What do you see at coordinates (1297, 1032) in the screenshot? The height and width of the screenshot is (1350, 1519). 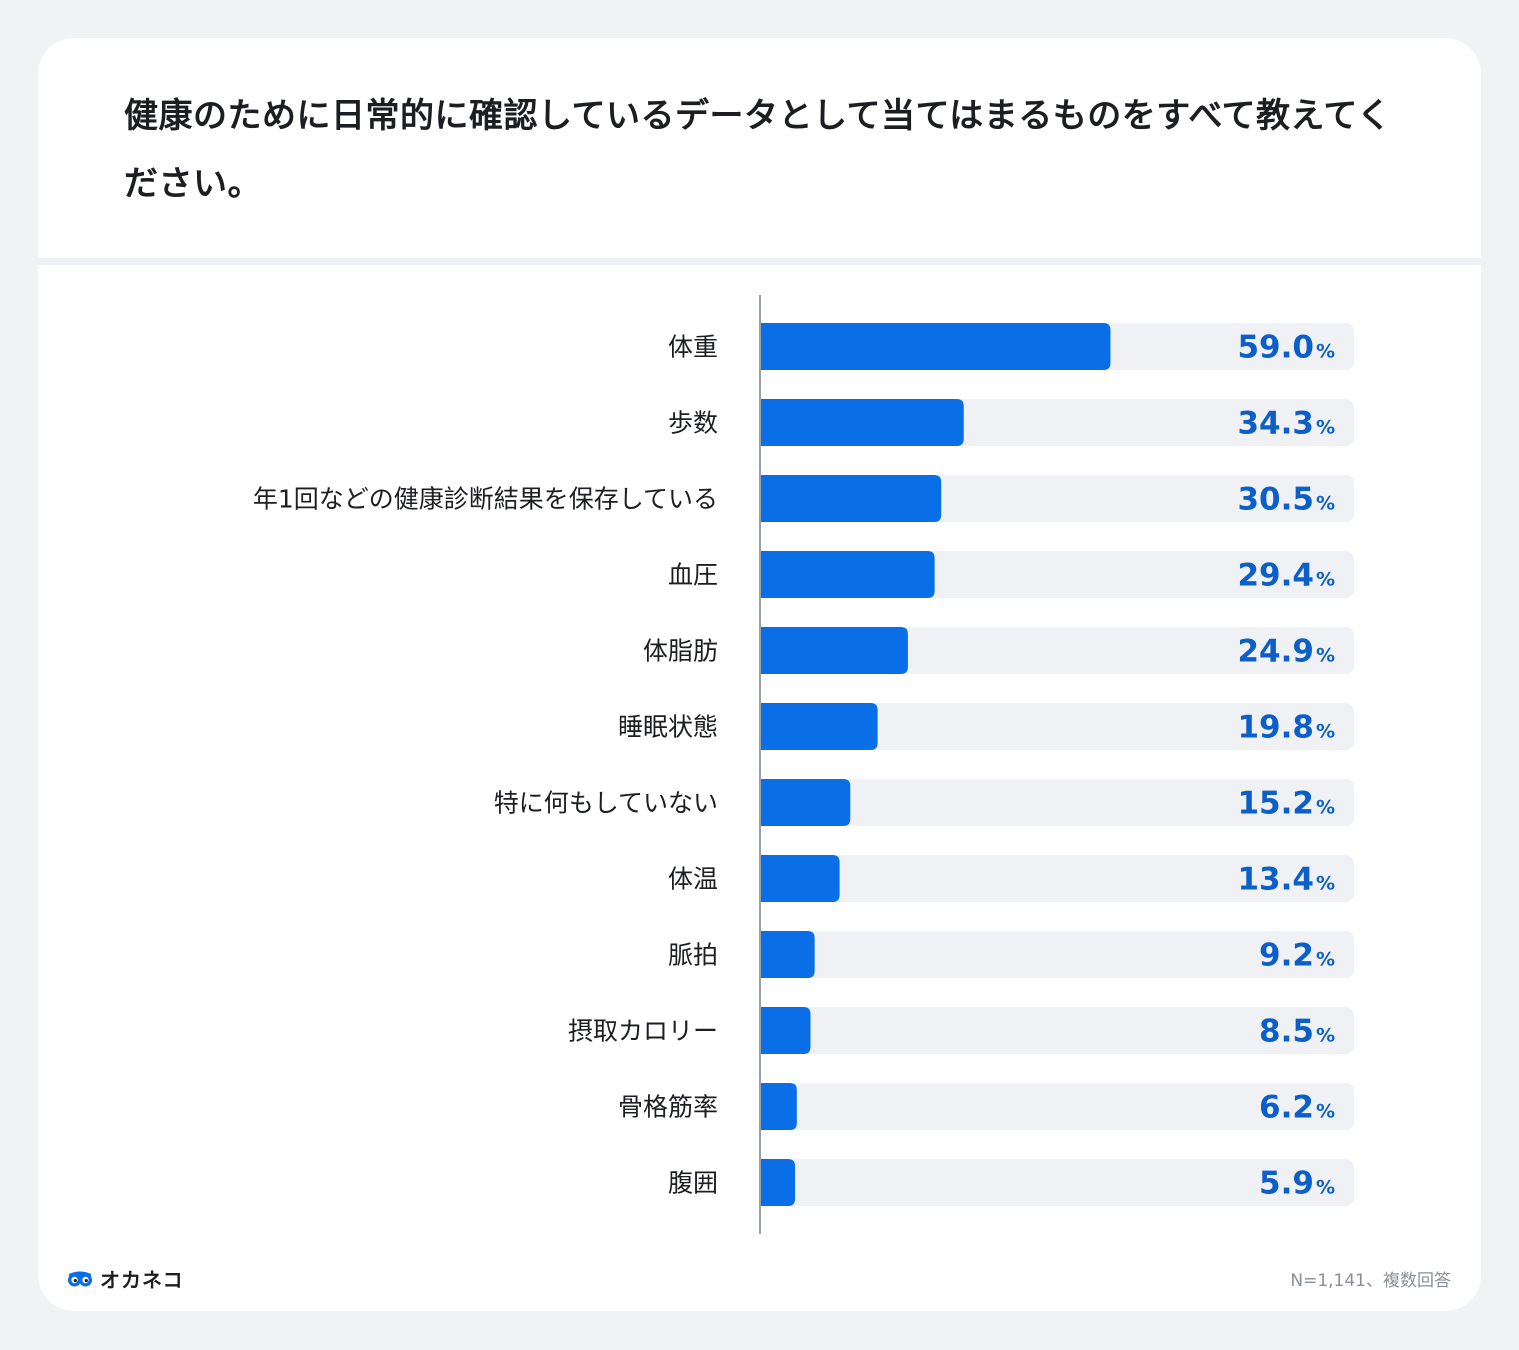 I see `value-label: 8.5%` at bounding box center [1297, 1032].